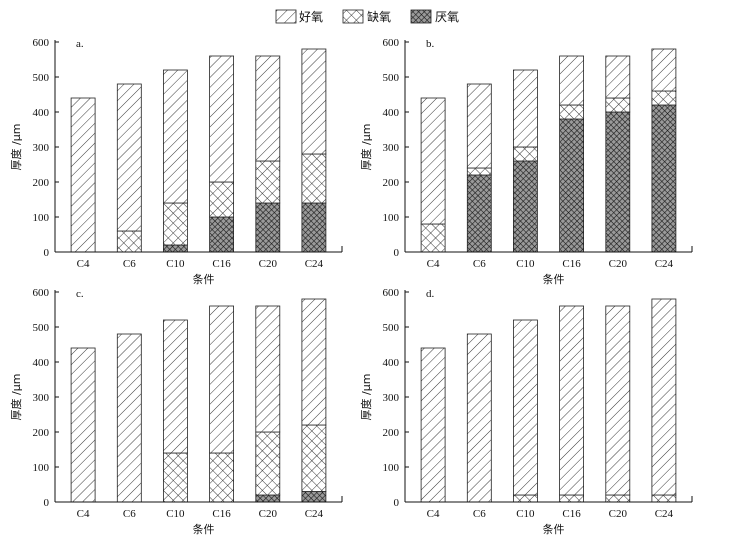 The image size is (736, 545). What do you see at coordinates (433, 238) in the screenshot?
I see `bar-anoxic-c4` at bounding box center [433, 238].